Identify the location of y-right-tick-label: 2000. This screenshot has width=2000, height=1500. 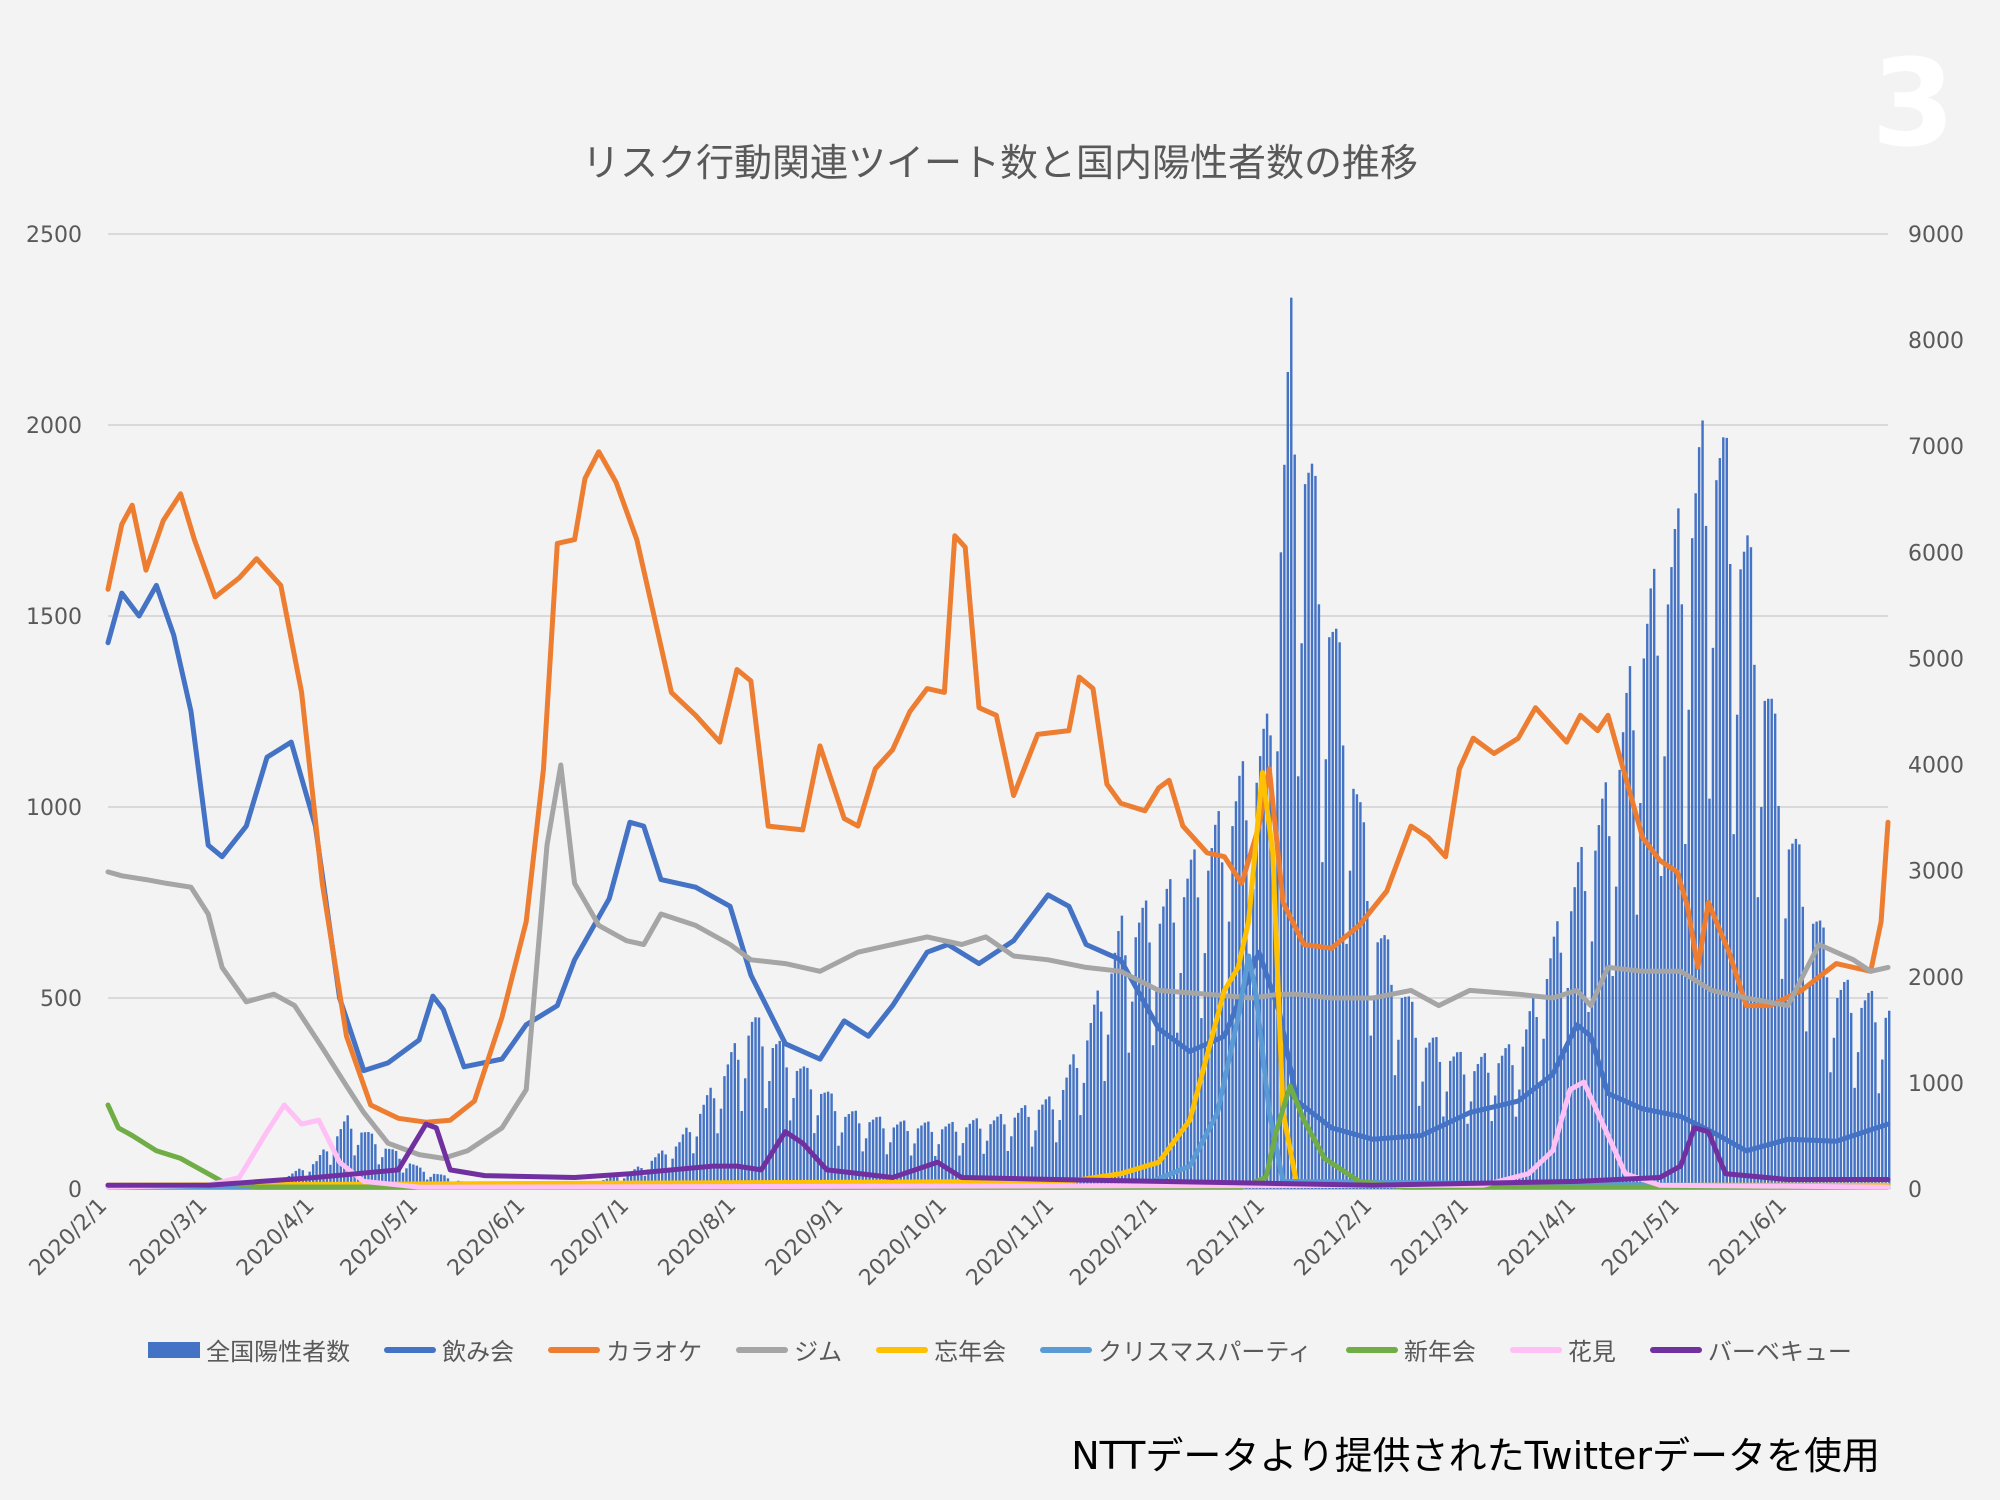
(1936, 978).